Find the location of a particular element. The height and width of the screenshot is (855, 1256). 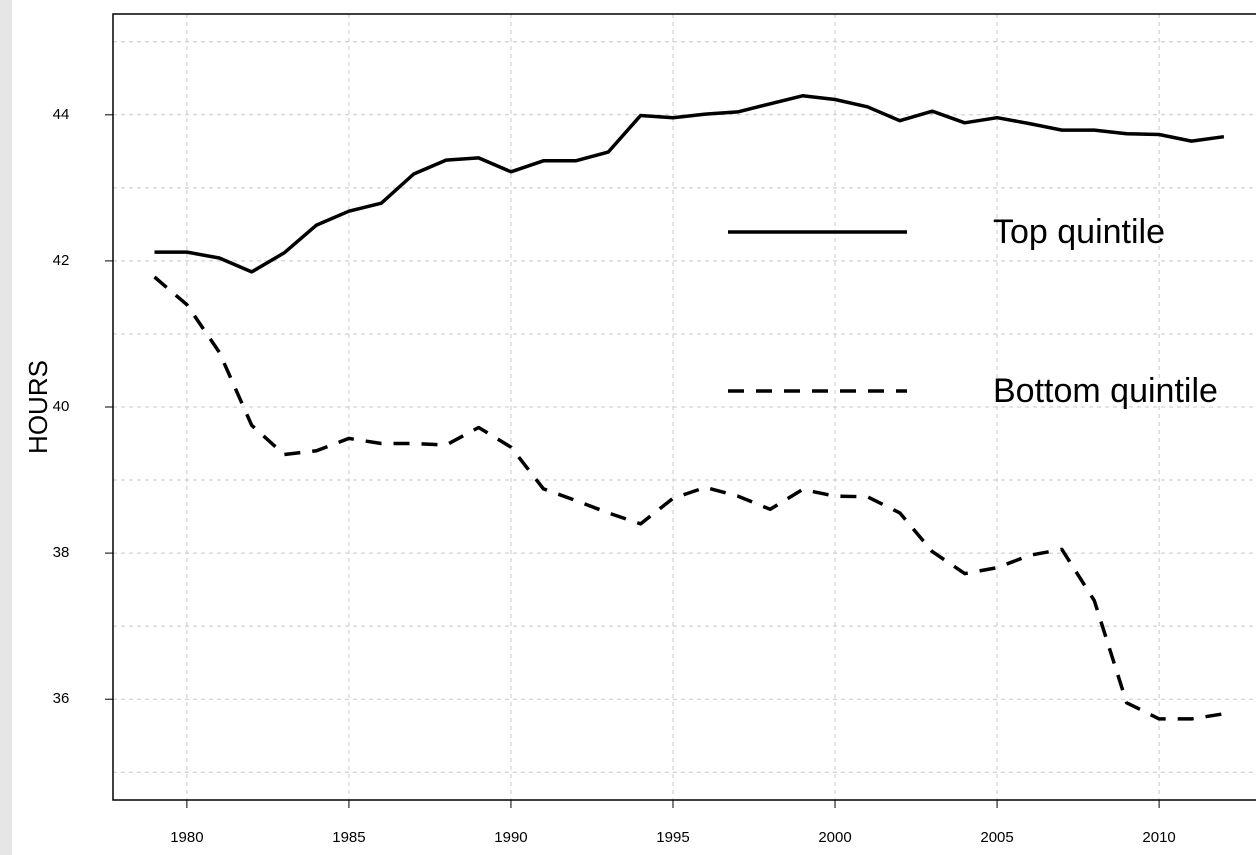

y-tick-label: 42 is located at coordinates (61, 260).